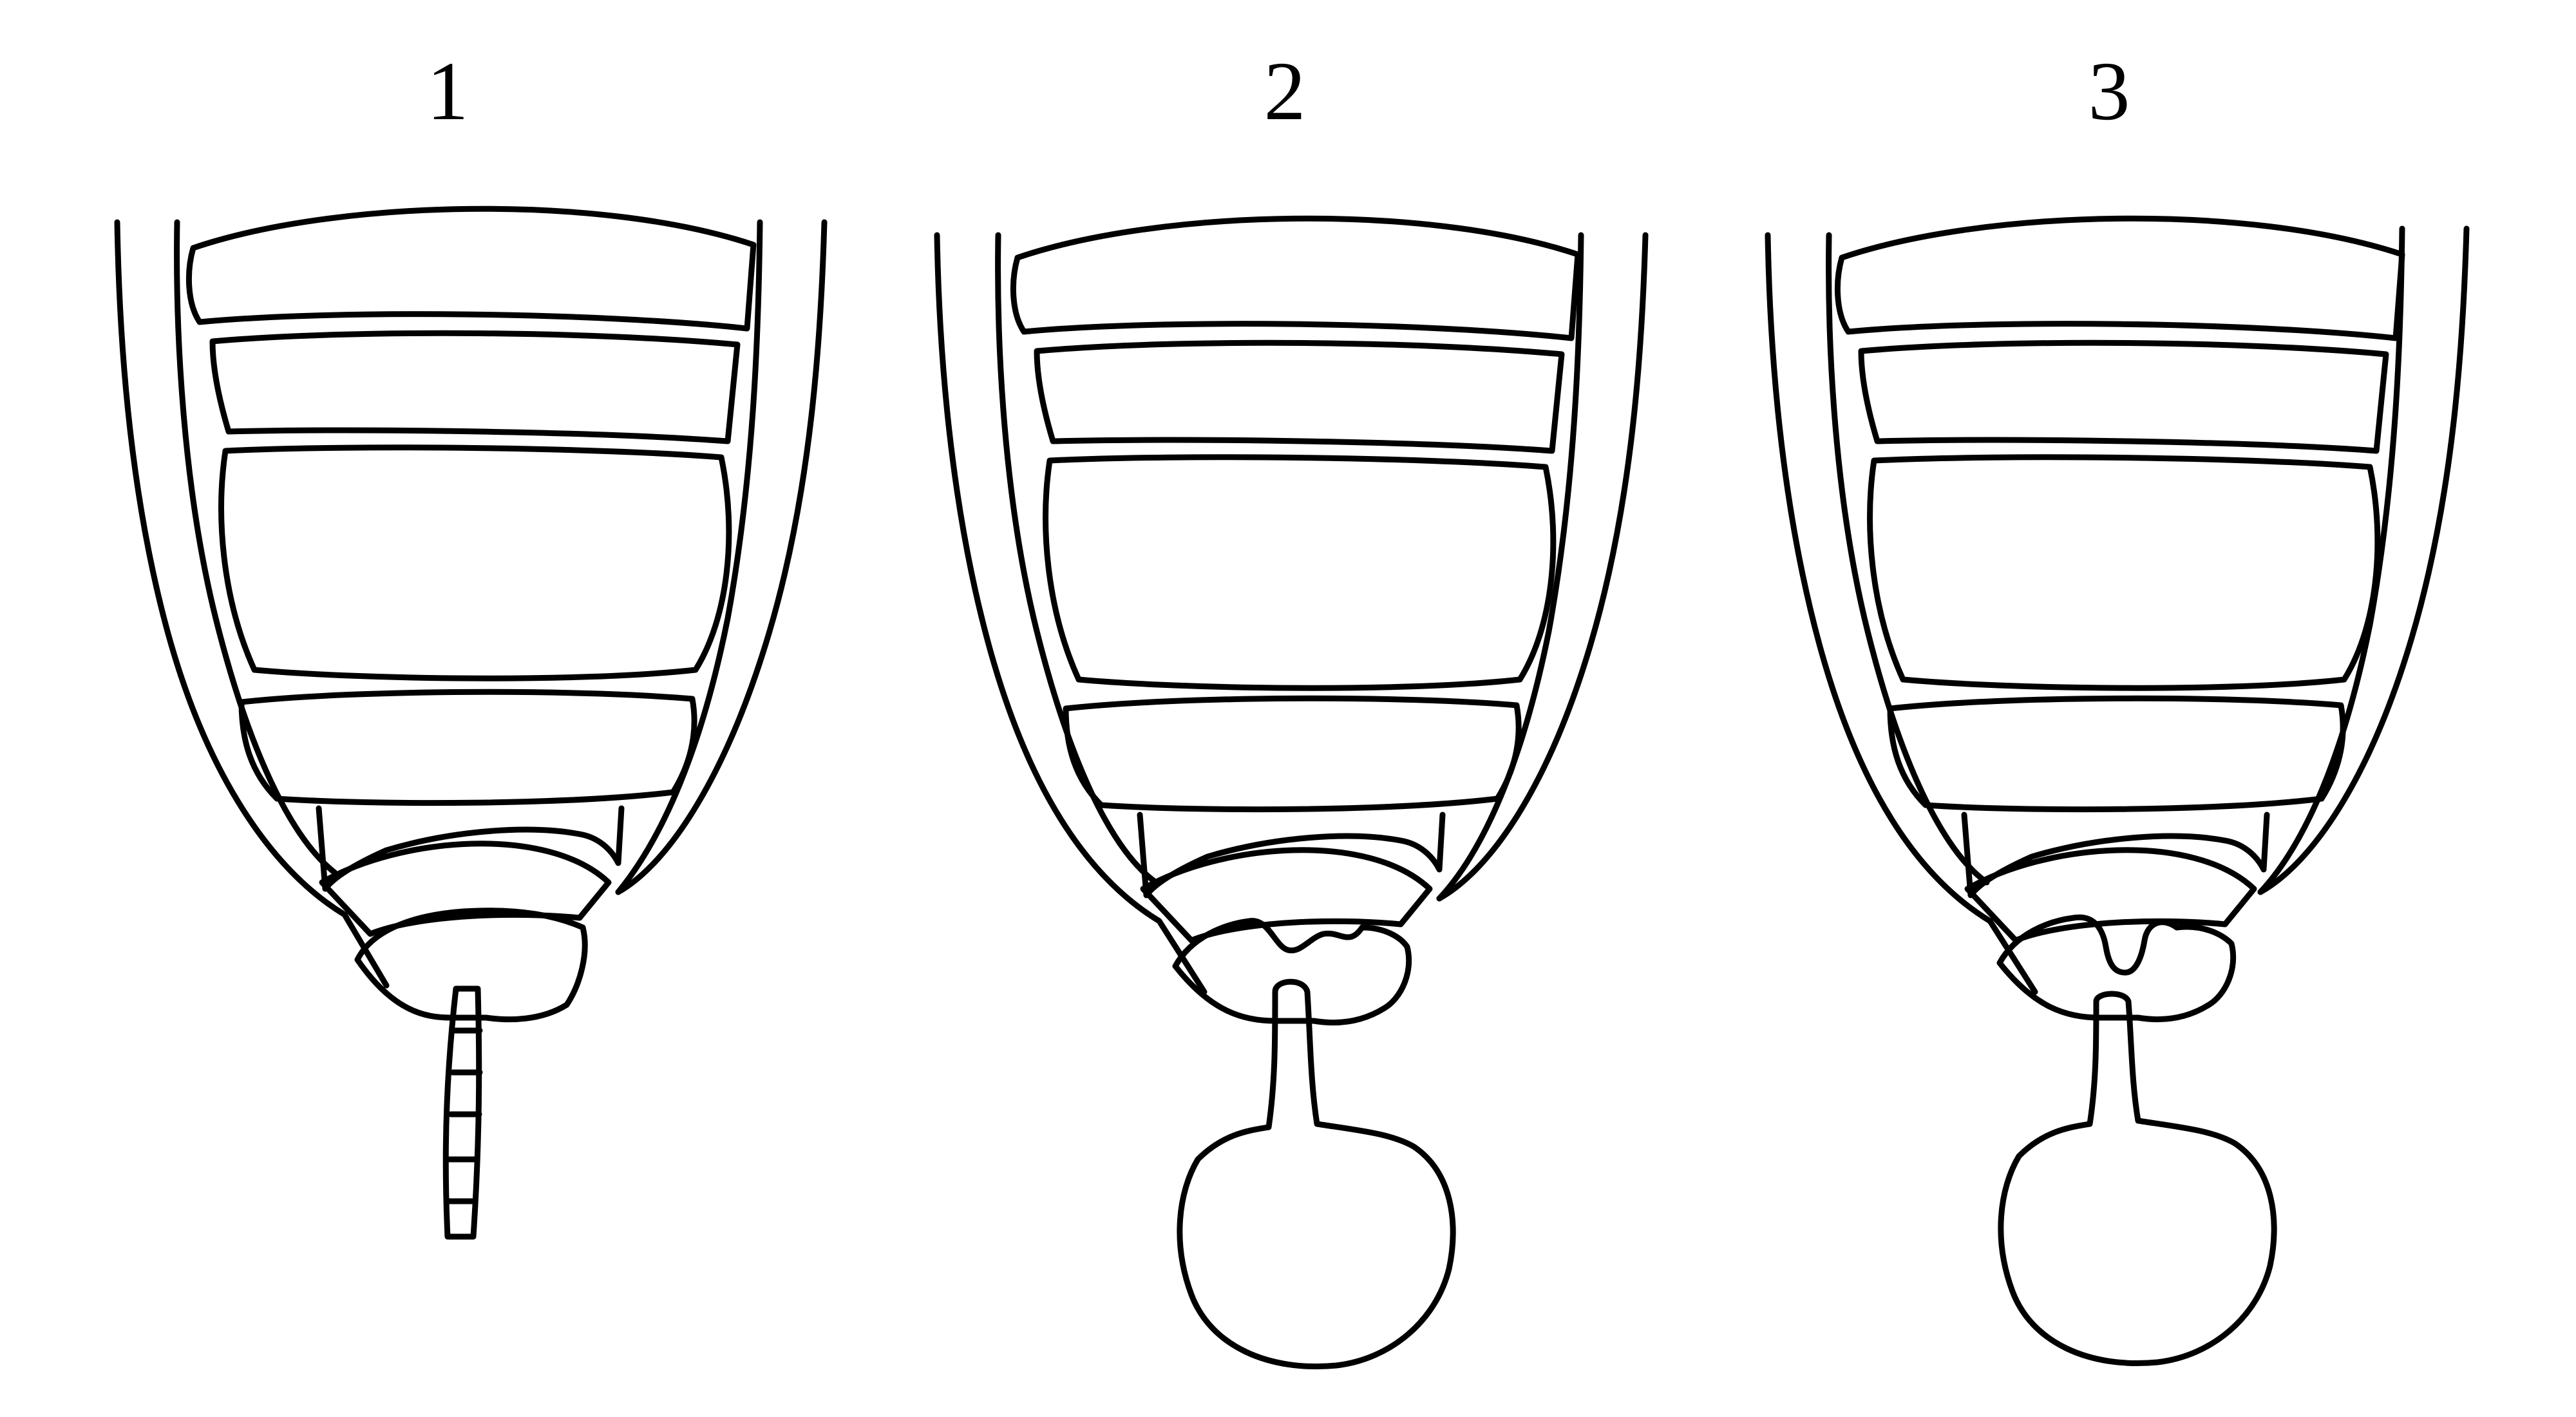  Describe the element at coordinates (471, 965) in the screenshot. I see `terminal-plate` at that location.